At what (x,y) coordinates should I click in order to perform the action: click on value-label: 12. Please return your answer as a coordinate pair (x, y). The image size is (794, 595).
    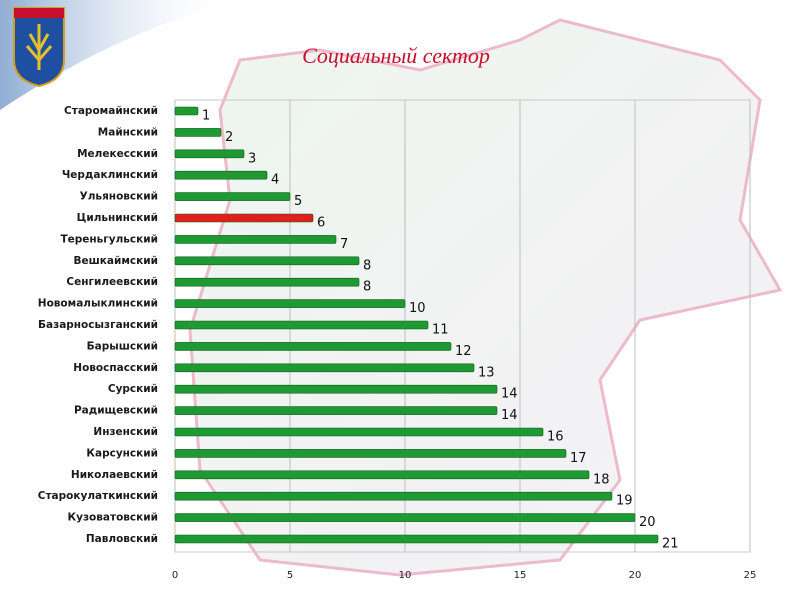
    Looking at the image, I should click on (463, 351).